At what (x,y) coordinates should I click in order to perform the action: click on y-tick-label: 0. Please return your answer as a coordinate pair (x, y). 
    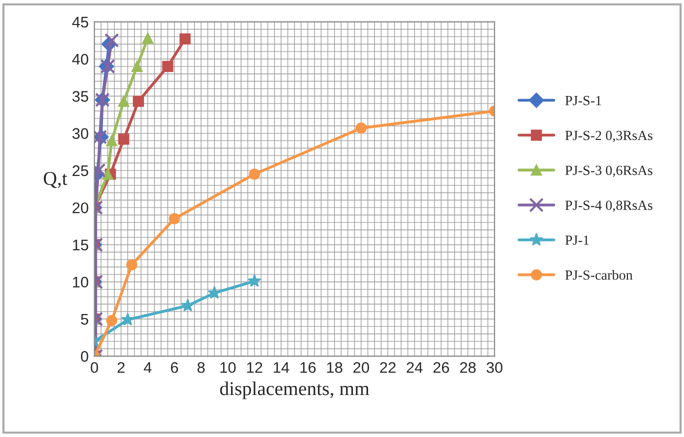
    Looking at the image, I should click on (84, 356).